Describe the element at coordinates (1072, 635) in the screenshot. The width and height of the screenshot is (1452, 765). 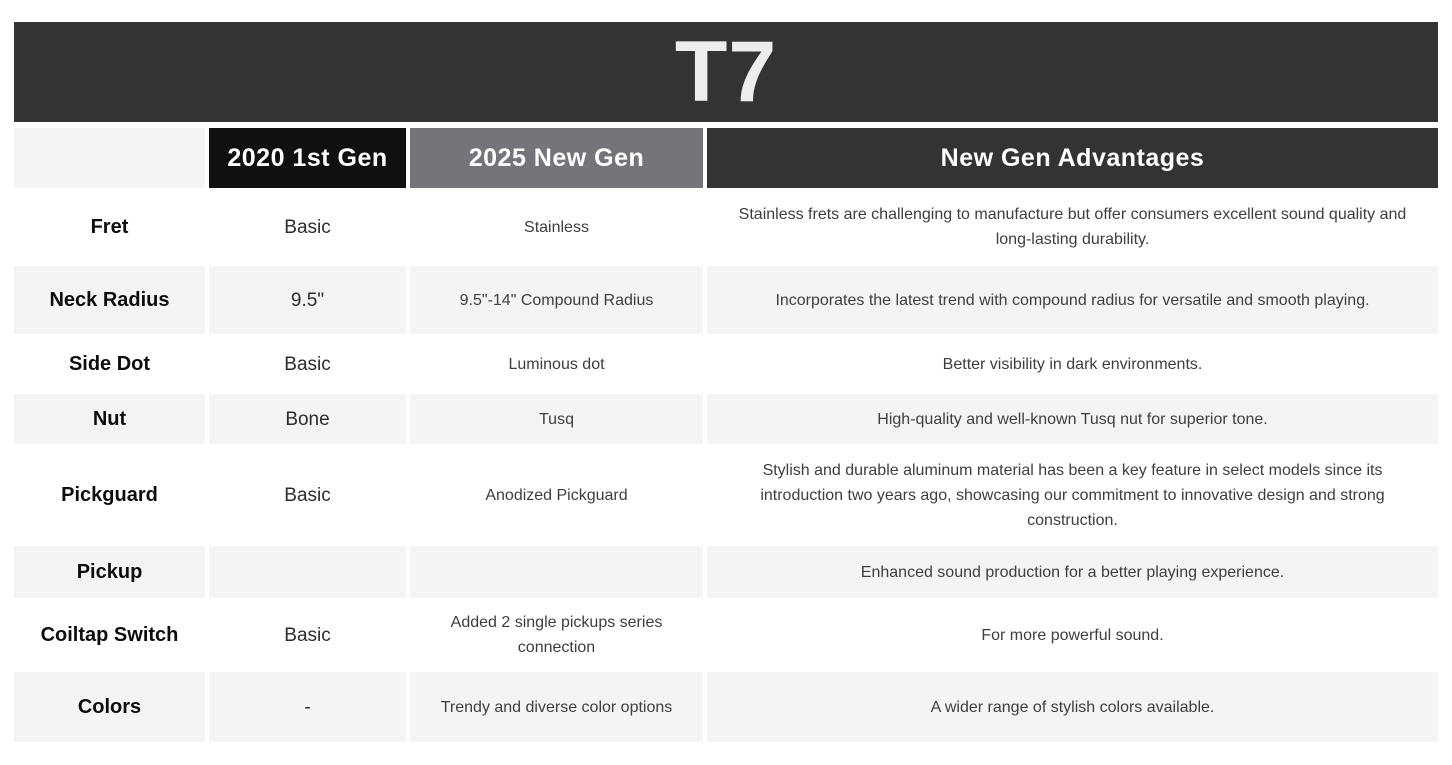
I see `cell-advantage: For more powerful sound.` at that location.